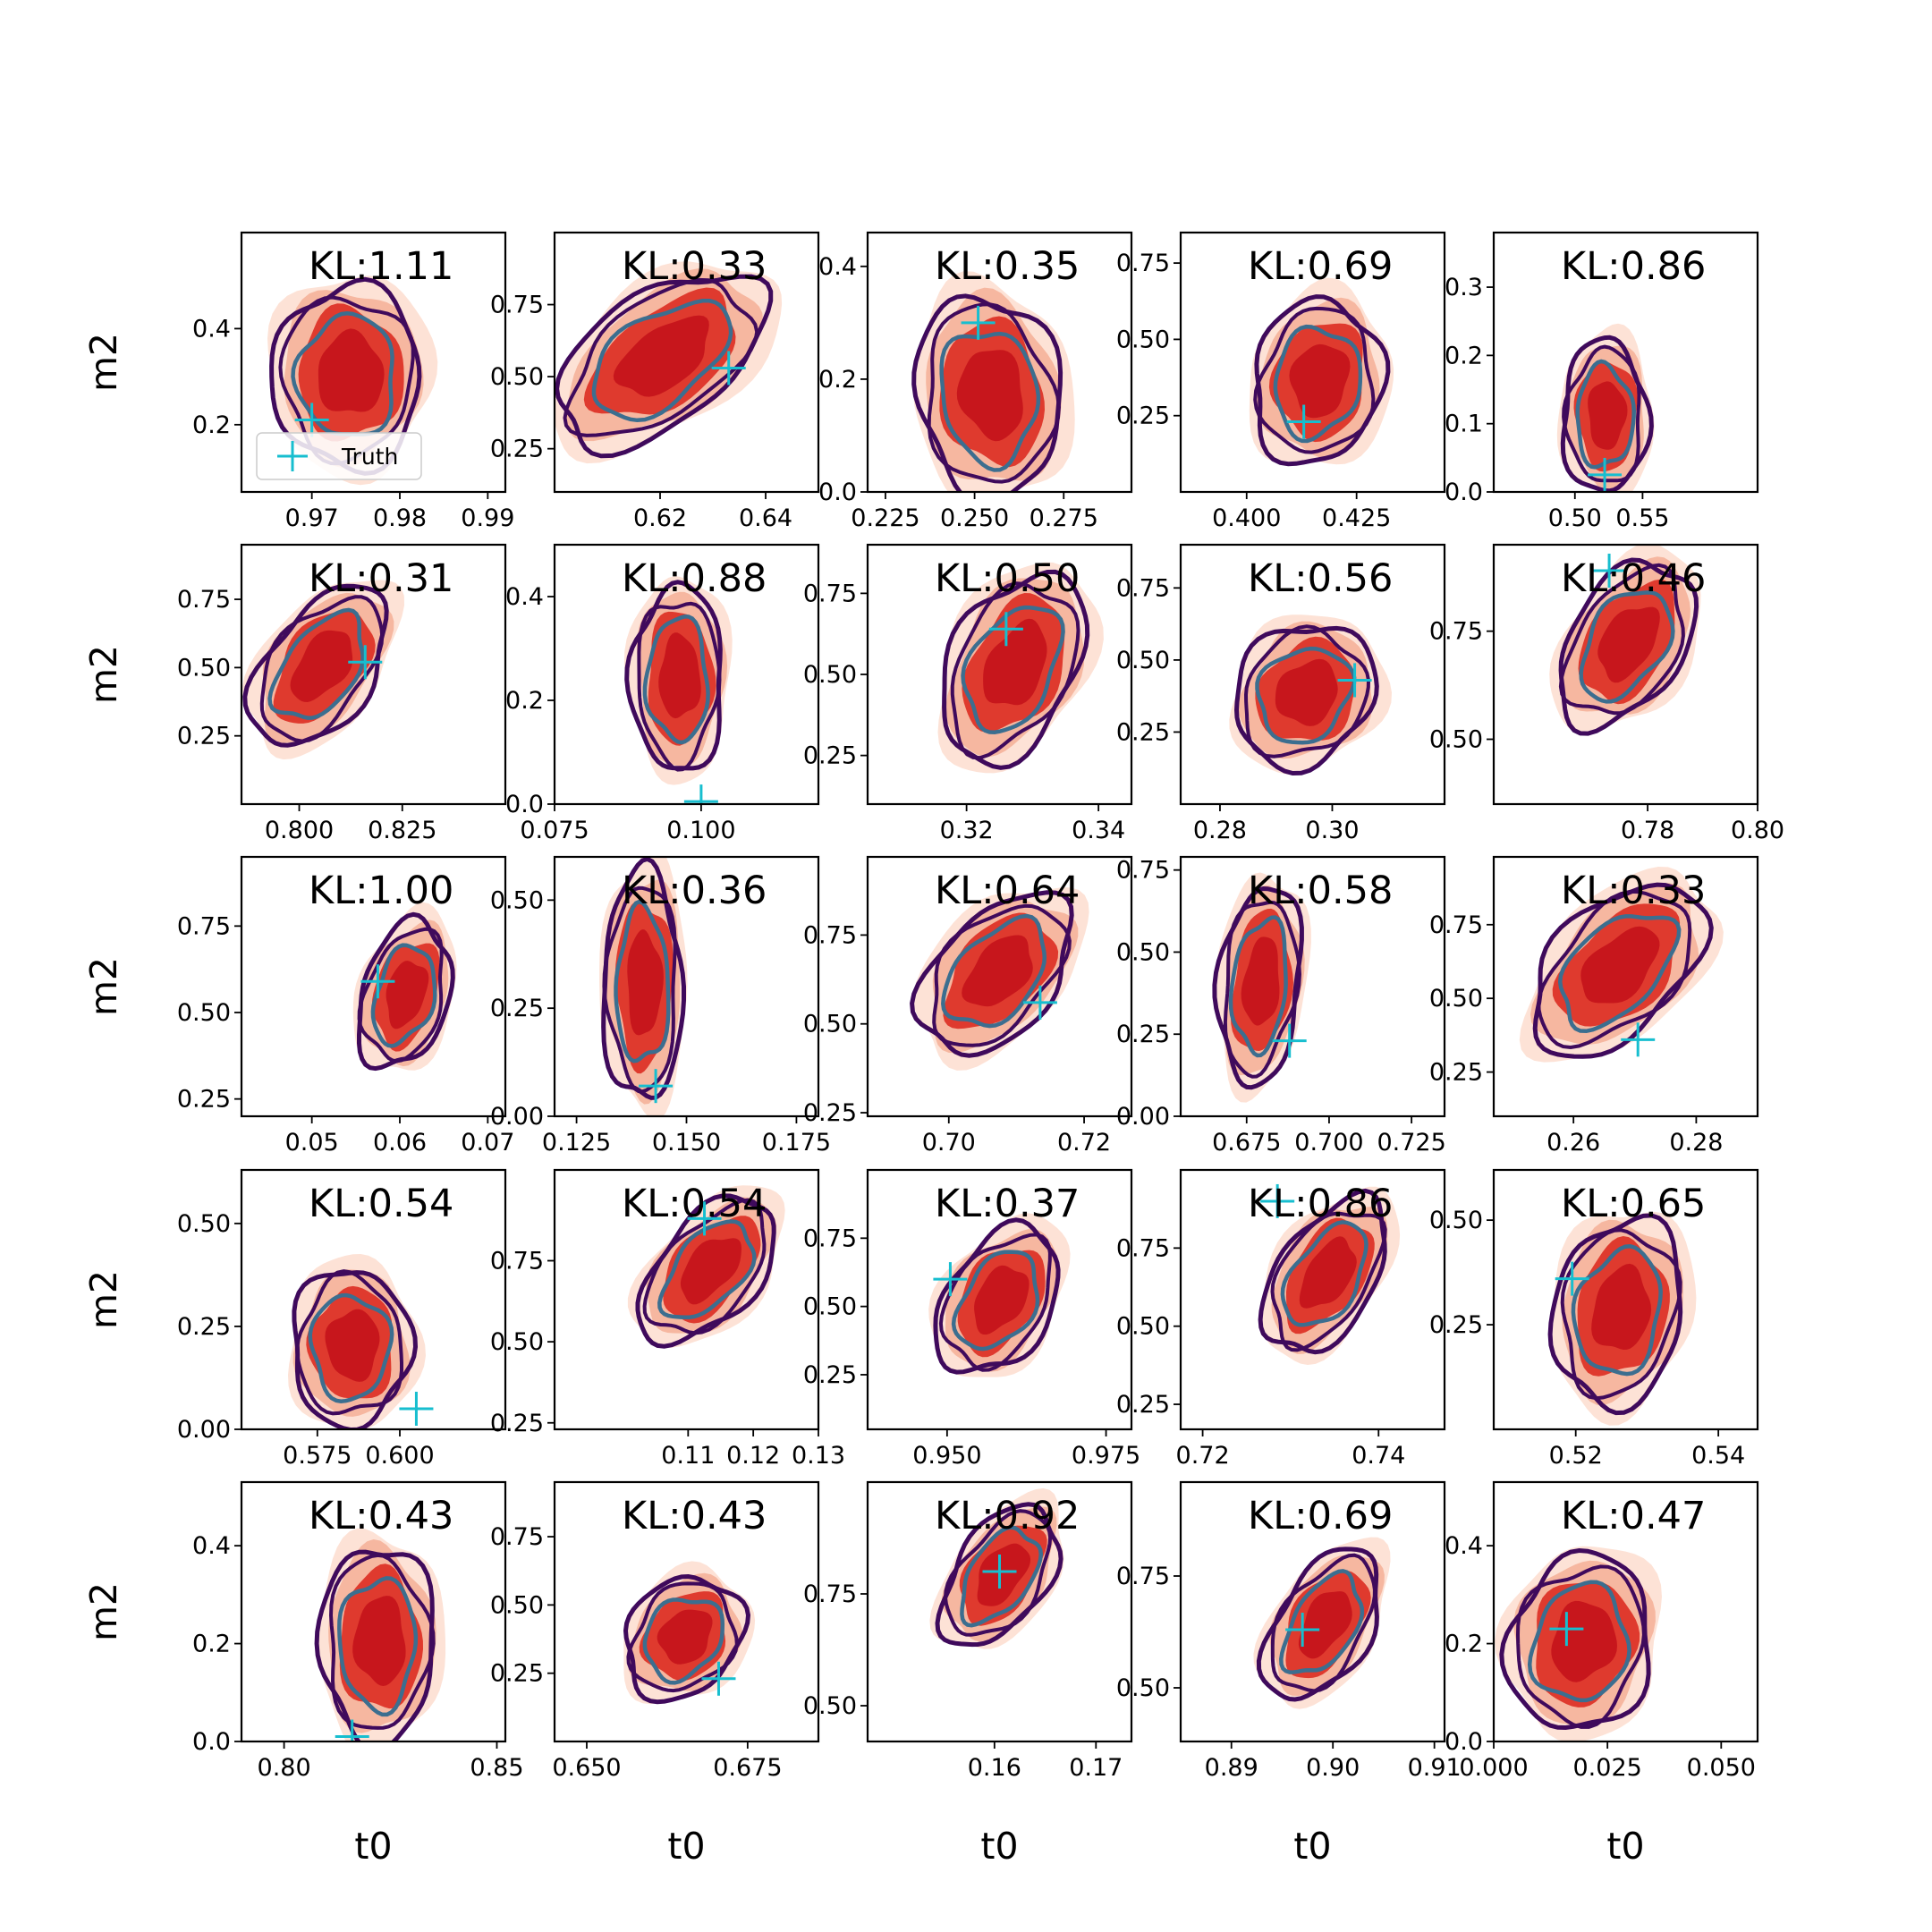  Describe the element at coordinates (1203, 1456) in the screenshot. I see `x-tick-label: 0.72` at that location.